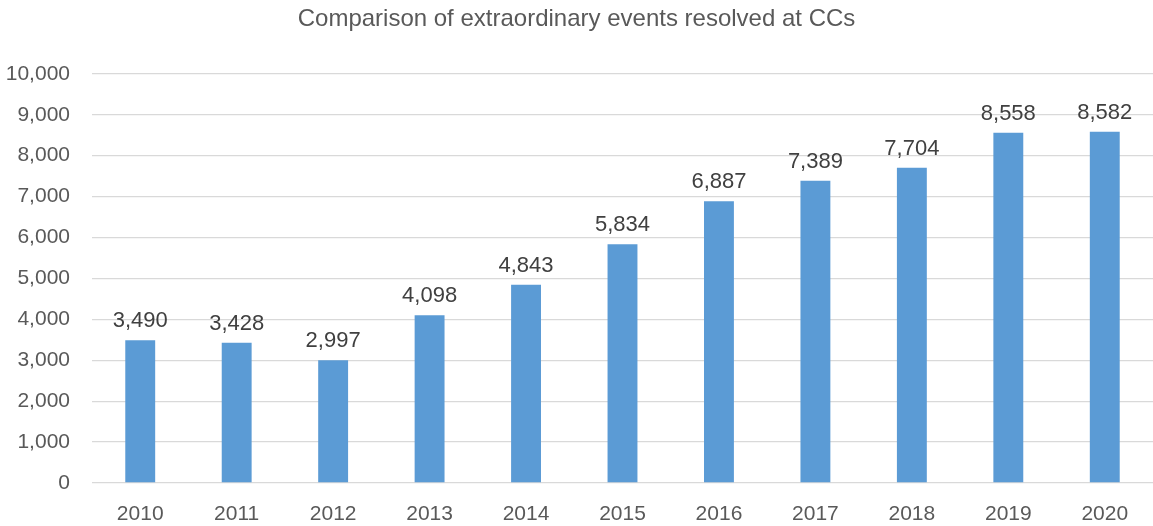 The image size is (1153, 526). What do you see at coordinates (1008, 513) in the screenshot?
I see `x-tick-label: 2019` at bounding box center [1008, 513].